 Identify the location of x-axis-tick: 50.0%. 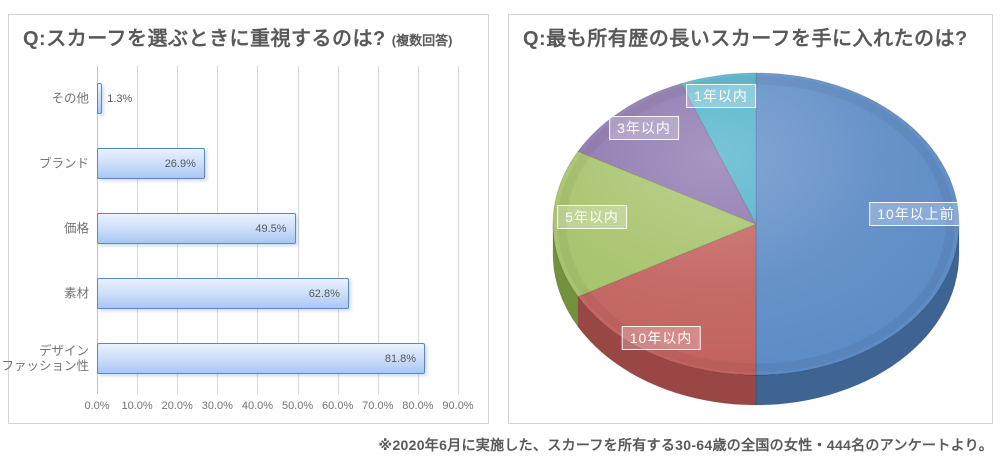
(297, 406).